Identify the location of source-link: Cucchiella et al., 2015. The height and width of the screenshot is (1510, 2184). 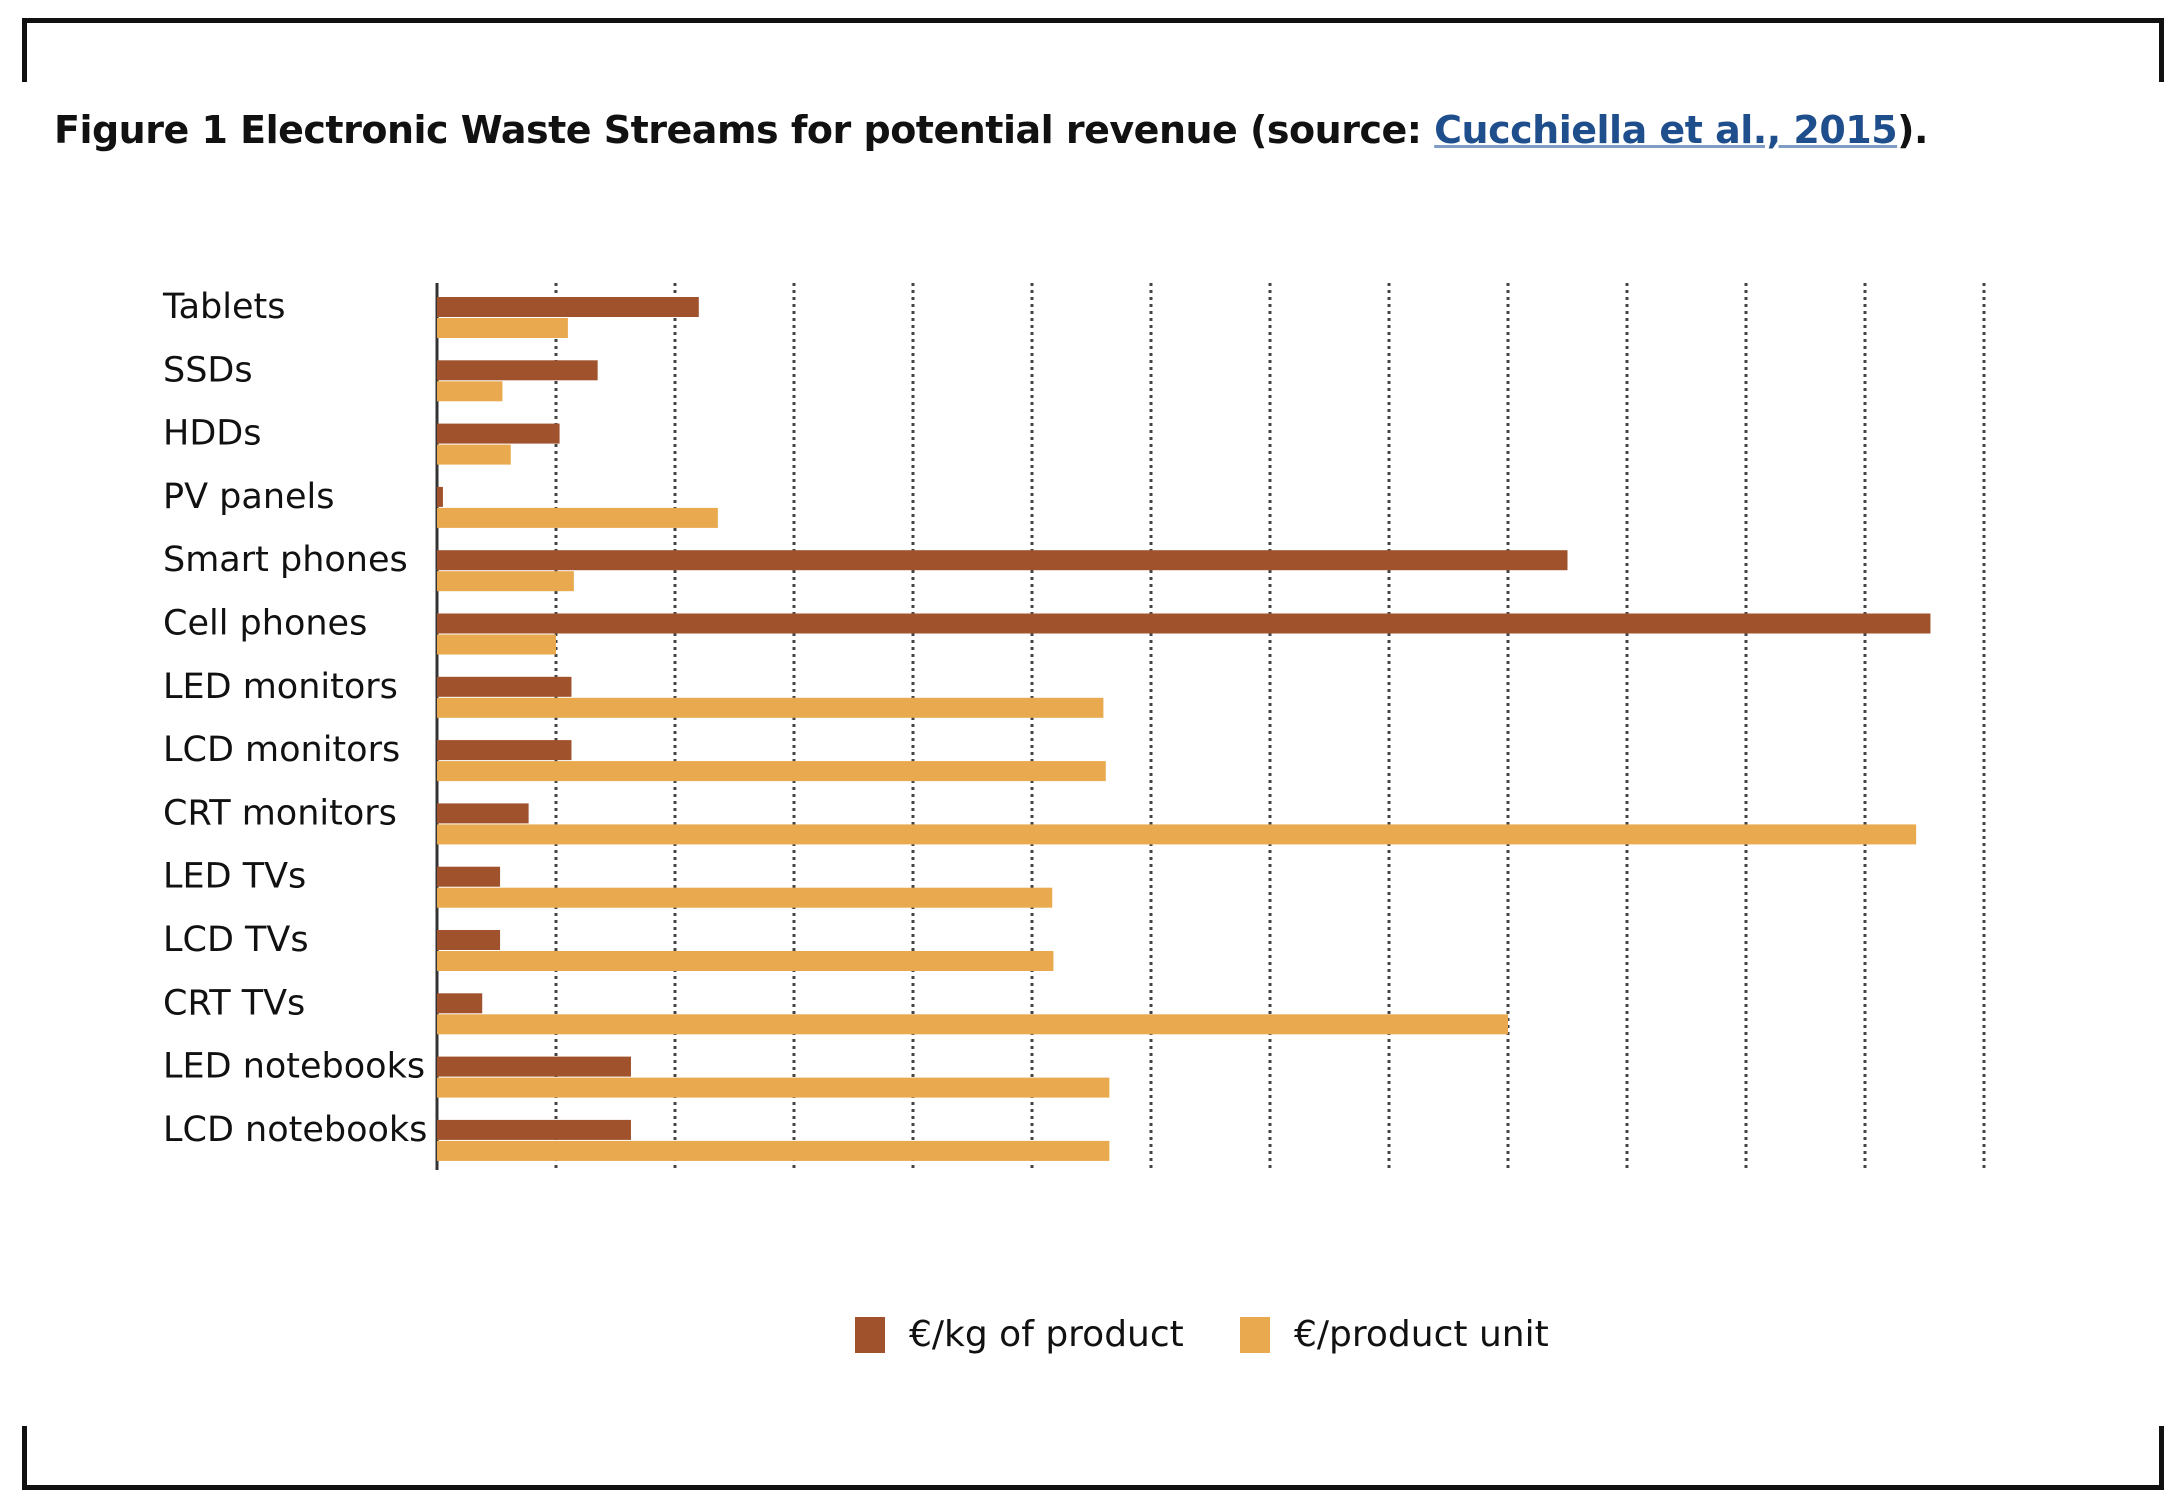
(1666, 130).